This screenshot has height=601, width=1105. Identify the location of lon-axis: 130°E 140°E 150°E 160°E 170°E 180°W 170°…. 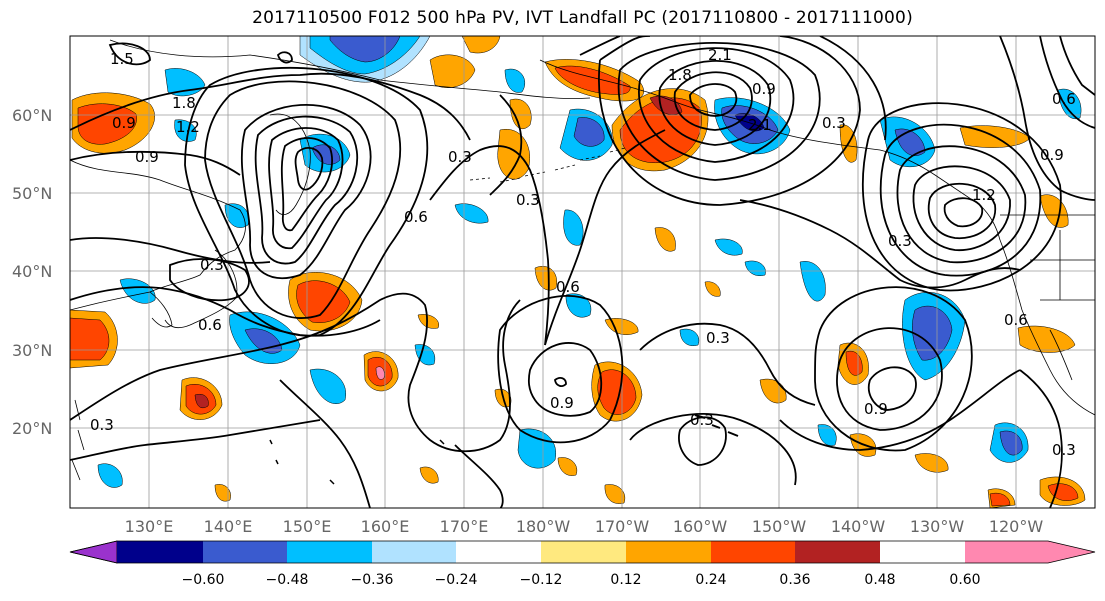
(584, 526).